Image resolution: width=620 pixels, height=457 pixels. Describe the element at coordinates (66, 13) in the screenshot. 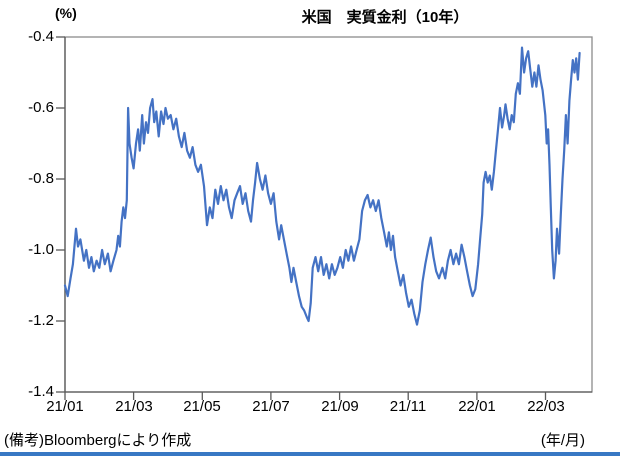

I see `y-axis-unit-label: (%)` at that location.